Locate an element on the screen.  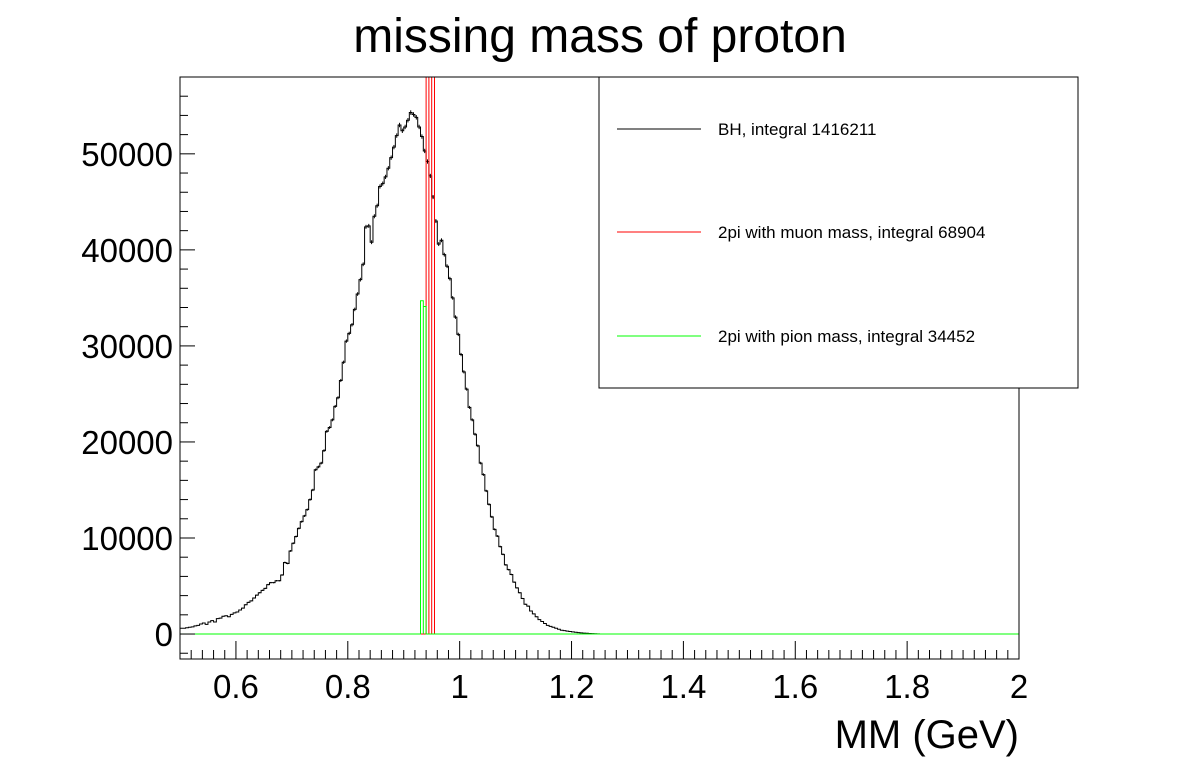
chart-title: missing mass of proton is located at coordinates (600, 36).